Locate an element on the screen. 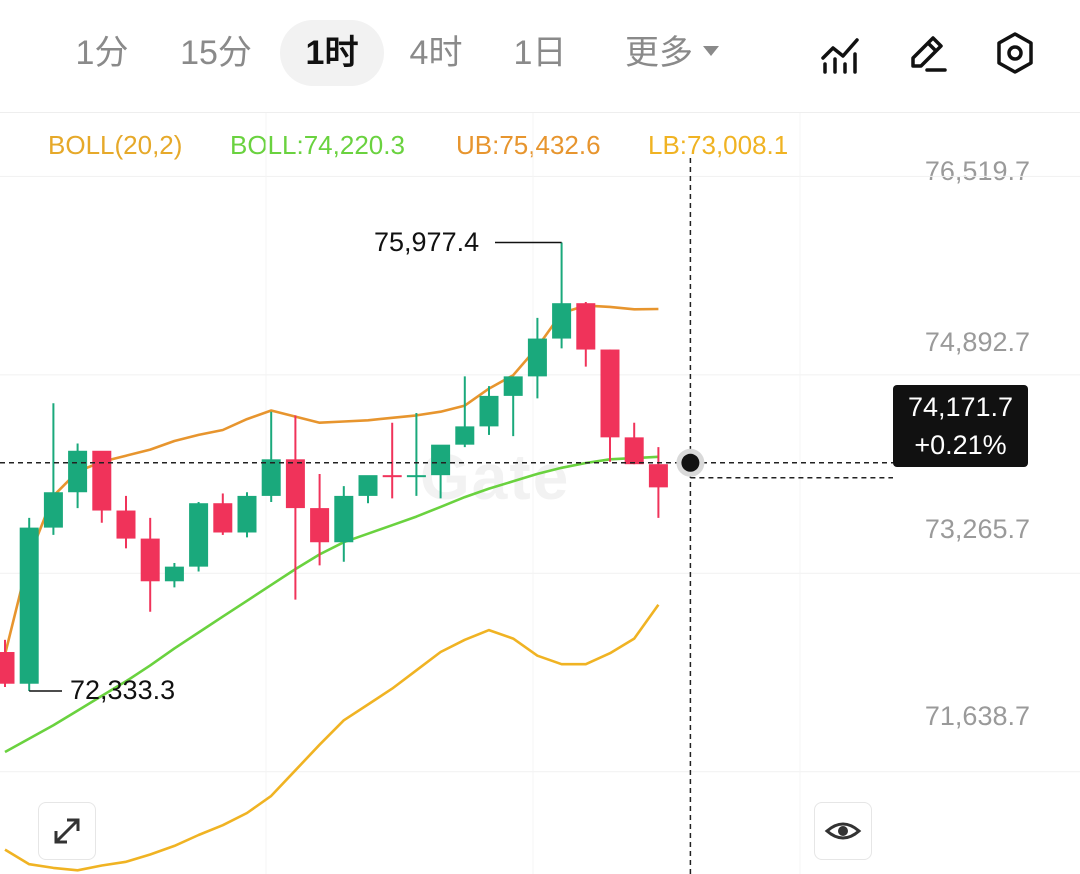  current-price-box: 74,171.7 +0.21% is located at coordinates (960, 426).